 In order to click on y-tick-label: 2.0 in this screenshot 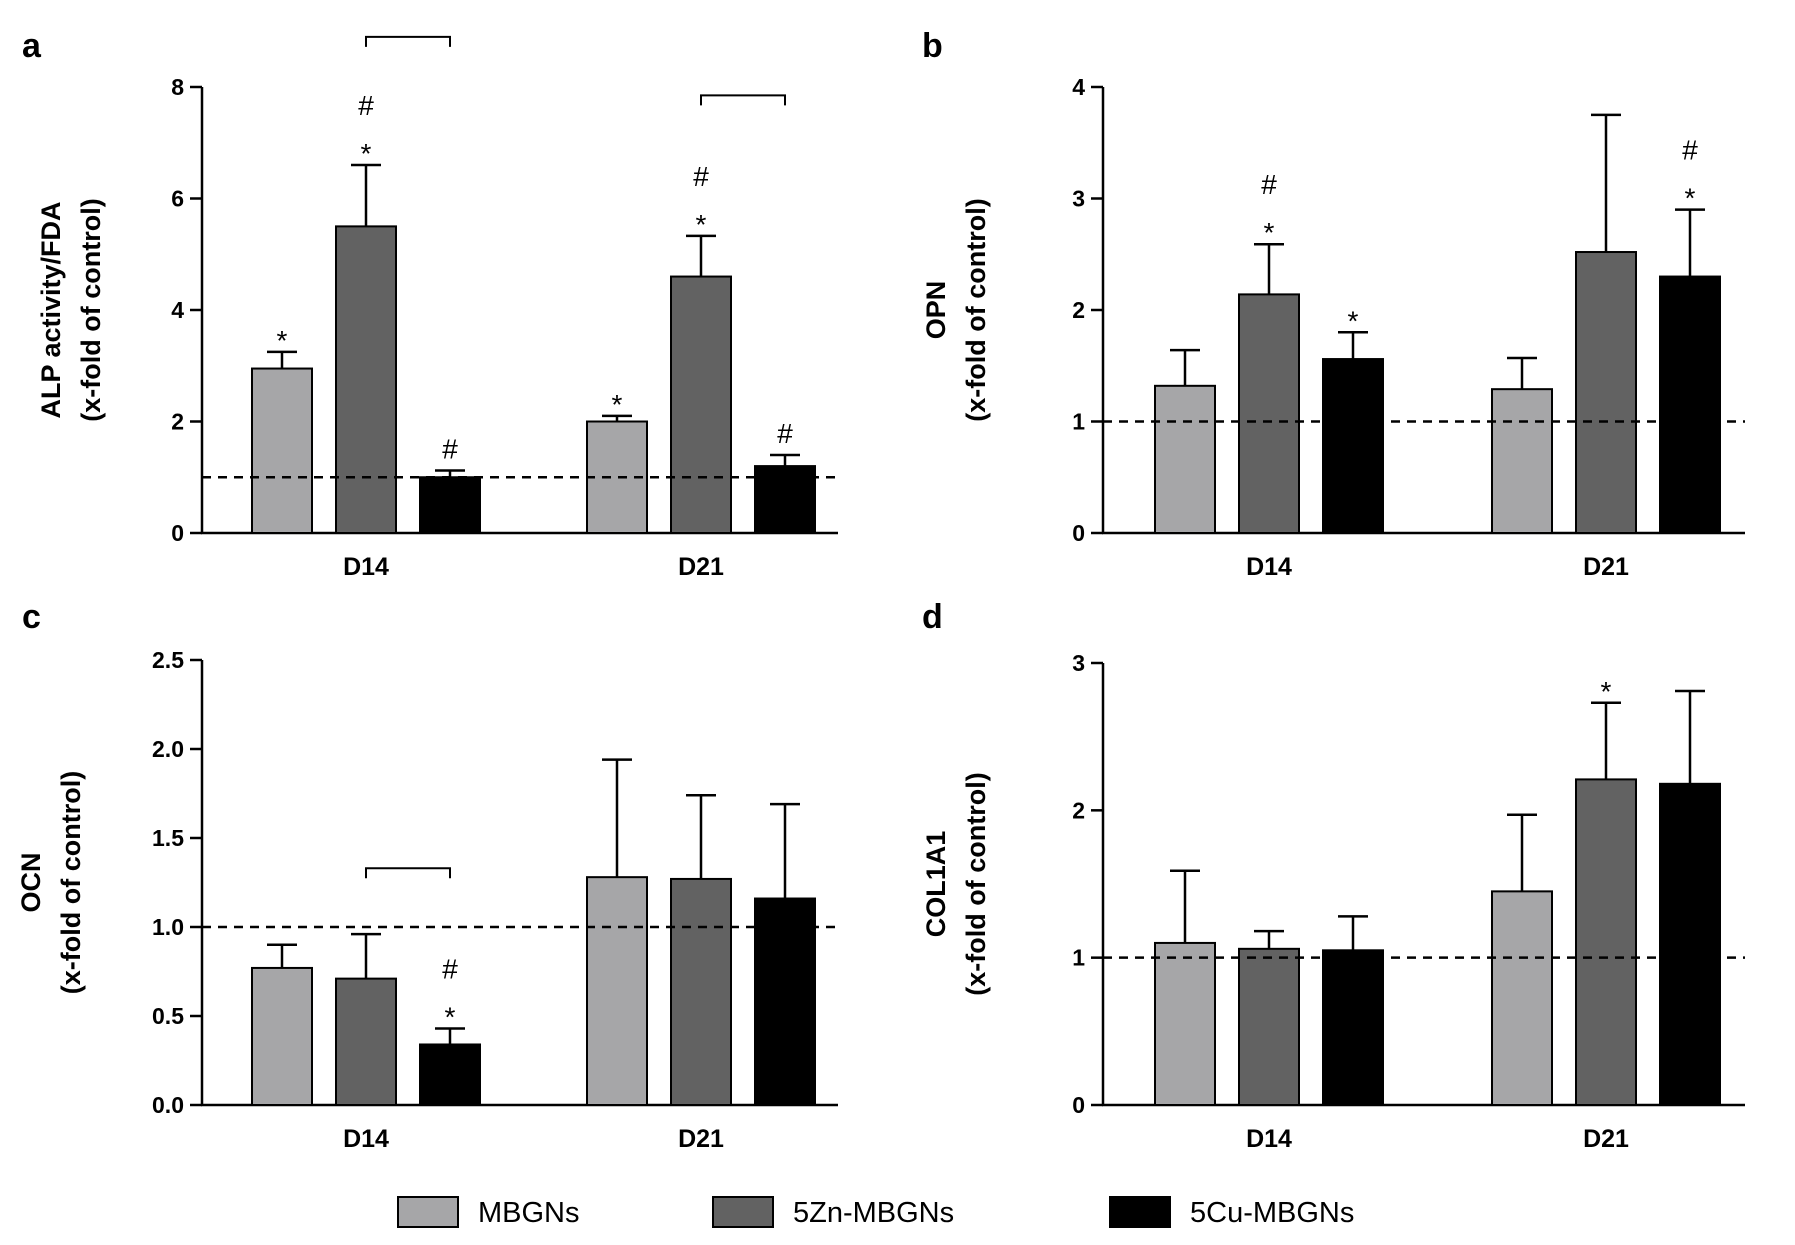, I will do `click(168, 749)`.